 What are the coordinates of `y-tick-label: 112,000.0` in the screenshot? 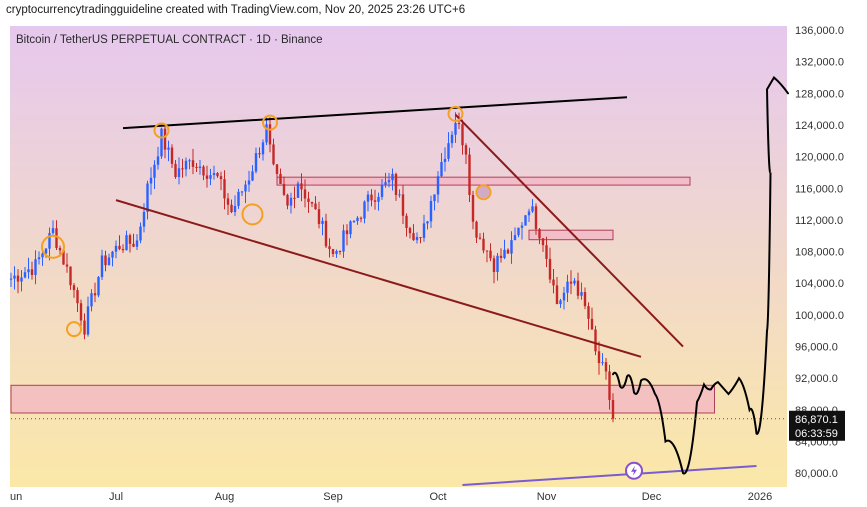 It's located at (819, 221).